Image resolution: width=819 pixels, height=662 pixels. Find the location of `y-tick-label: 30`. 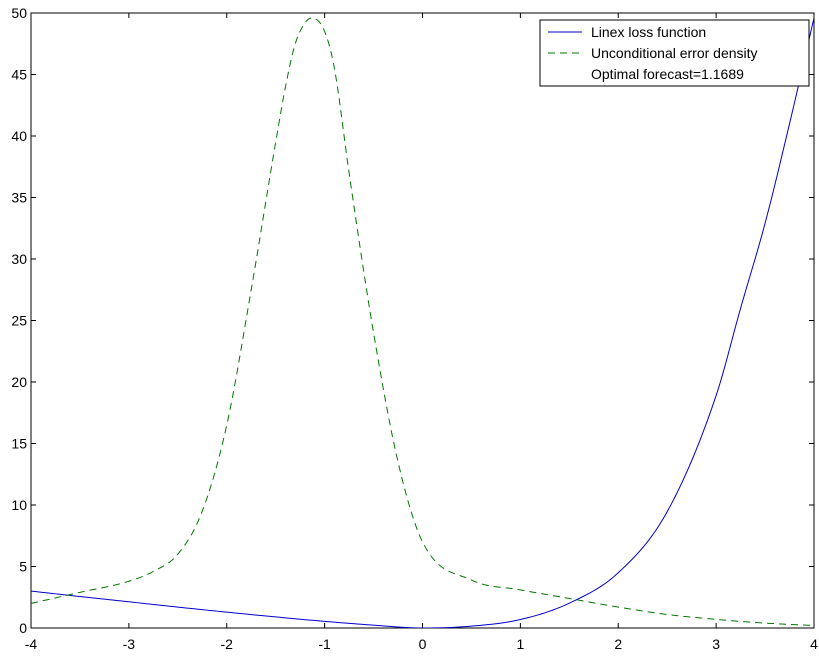

y-tick-label: 30 is located at coordinates (19, 259).